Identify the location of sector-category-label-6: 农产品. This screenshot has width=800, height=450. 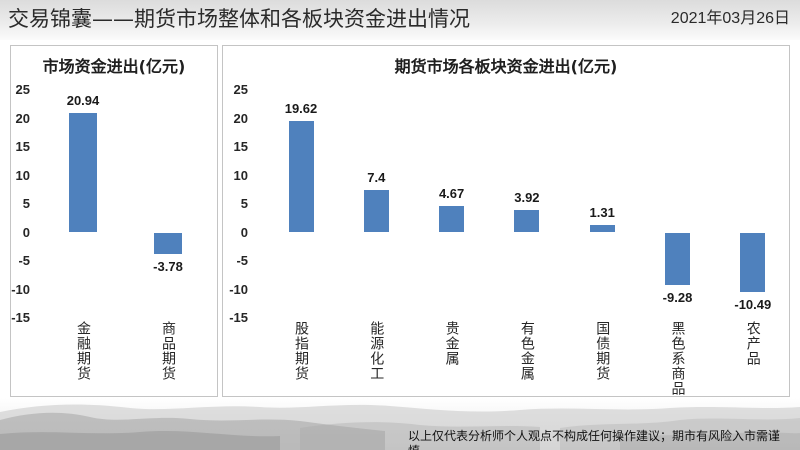
(752, 343).